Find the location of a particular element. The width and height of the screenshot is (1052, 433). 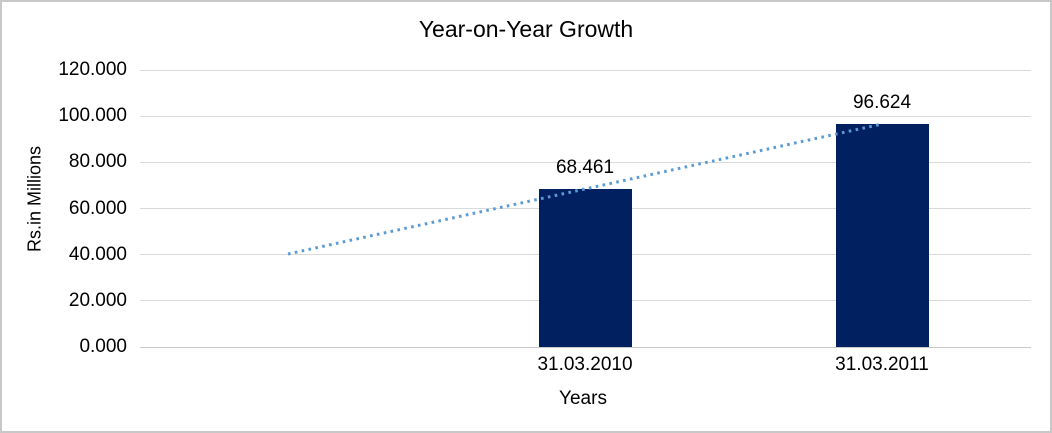

x-axis-title: Years is located at coordinates (583, 398).